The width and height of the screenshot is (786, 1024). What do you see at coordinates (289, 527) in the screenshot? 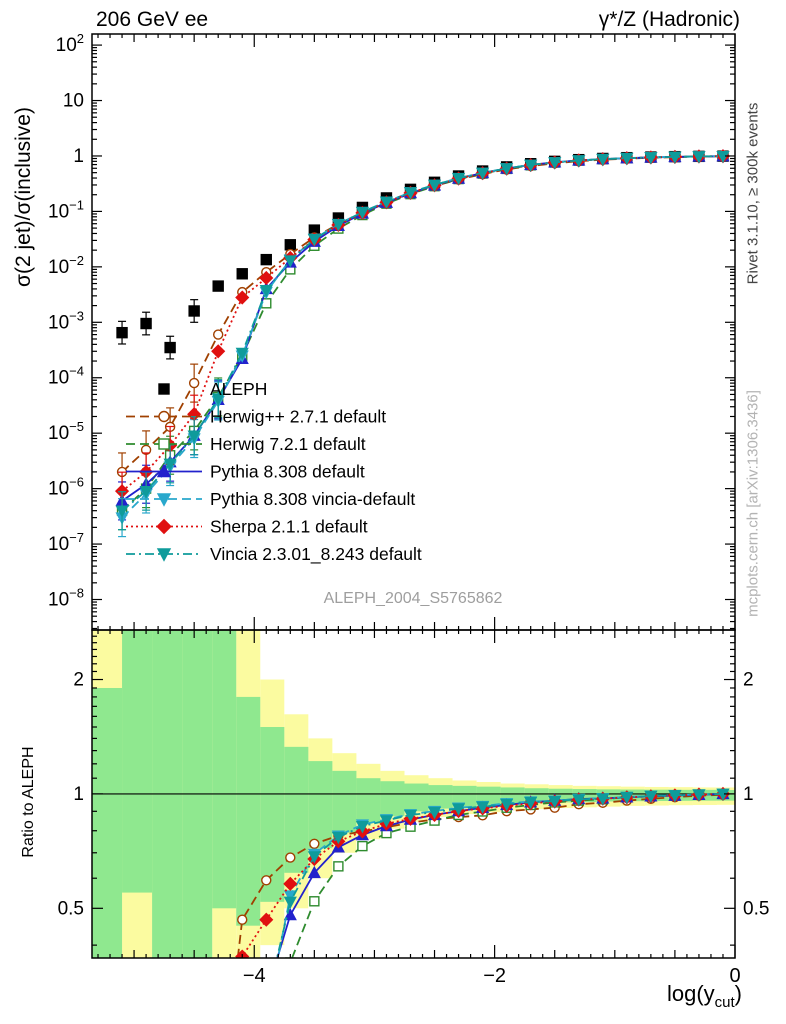
I see `legend-label: Sherpa 2.1.1 default` at bounding box center [289, 527].